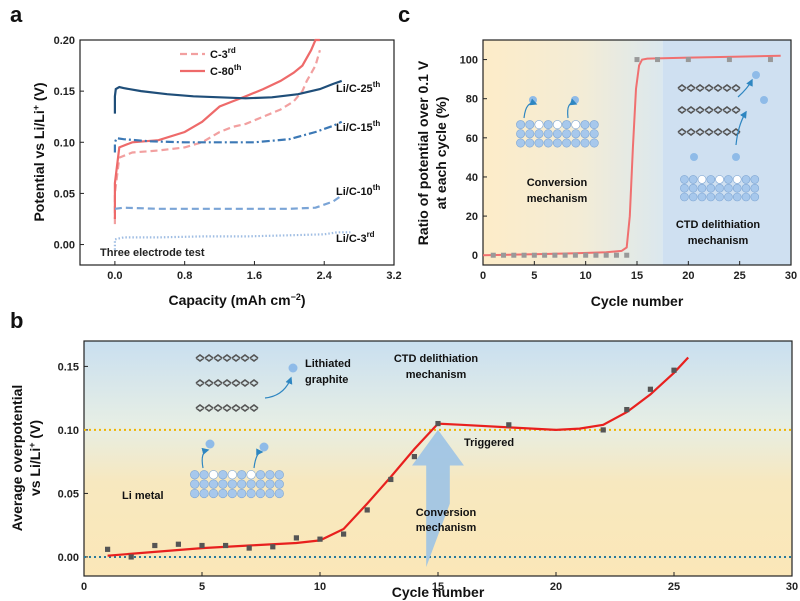 The width and height of the screenshot is (800, 601). Describe the element at coordinates (556, 587) in the screenshot. I see `chart-b-xtick-label: 20` at that location.